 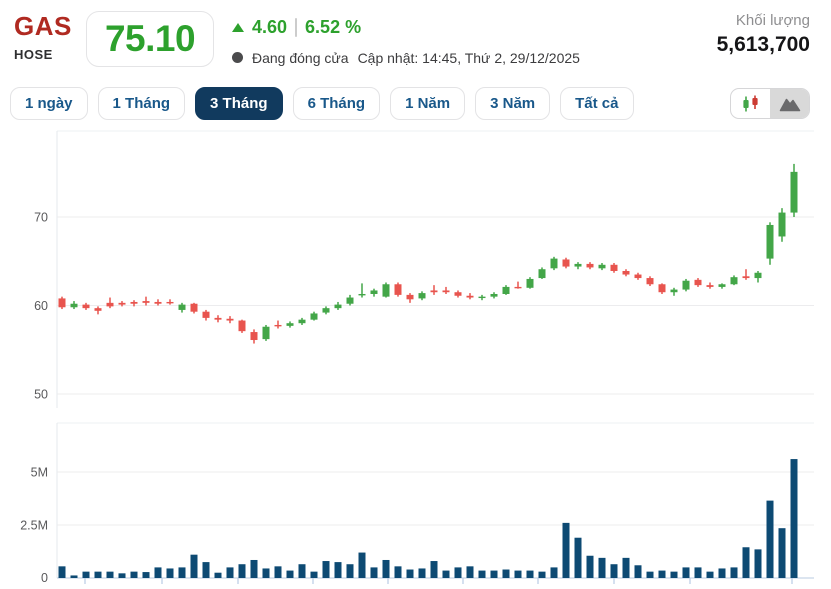 I want to click on tab-3-months: 3 Tháng, so click(x=239, y=103).